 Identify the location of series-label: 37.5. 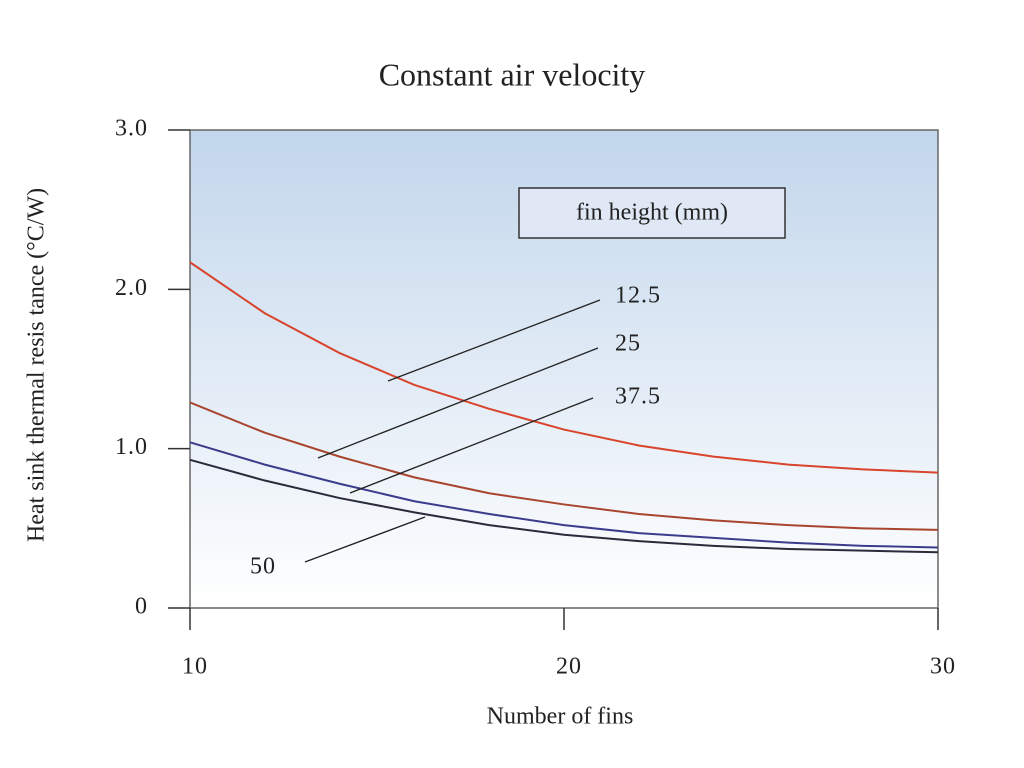
(638, 397).